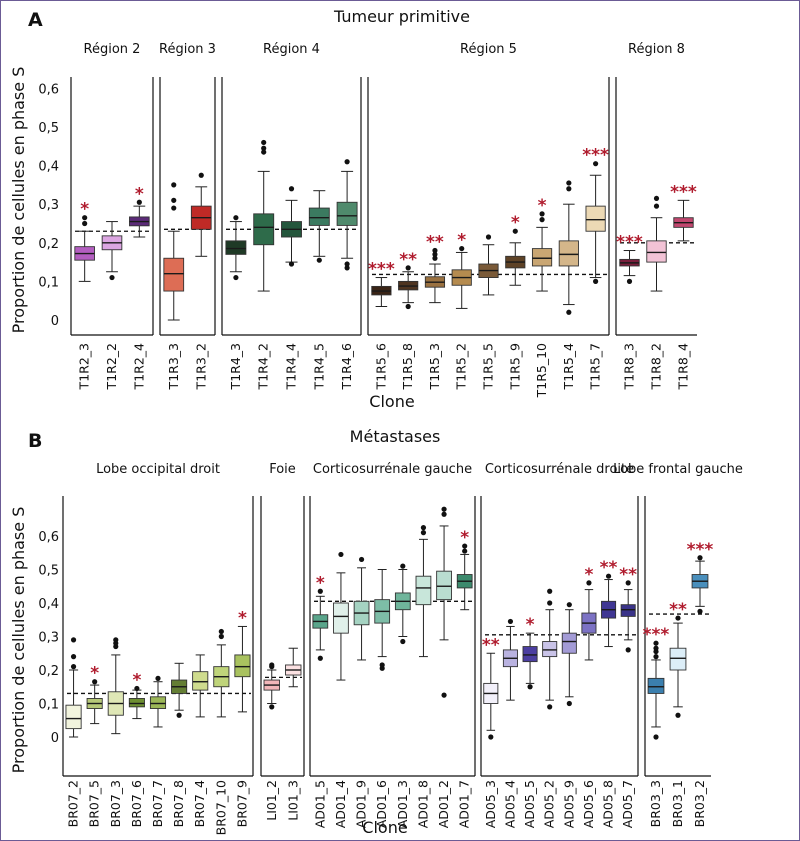  What do you see at coordinates (158, 469) in the screenshot?
I see `region-label: Lobe occipital droit` at bounding box center [158, 469].